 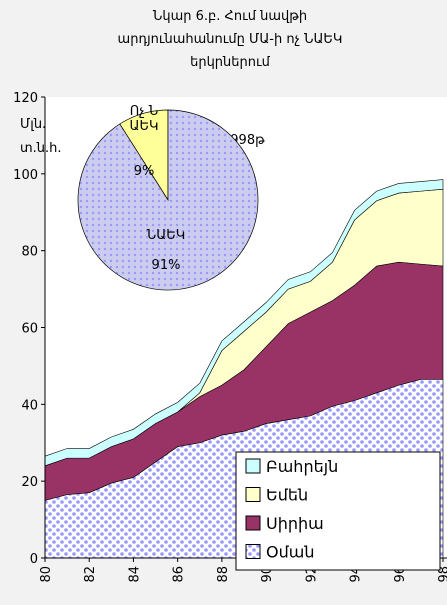 I want to click on legend-label: Օման, so click(x=290, y=552).